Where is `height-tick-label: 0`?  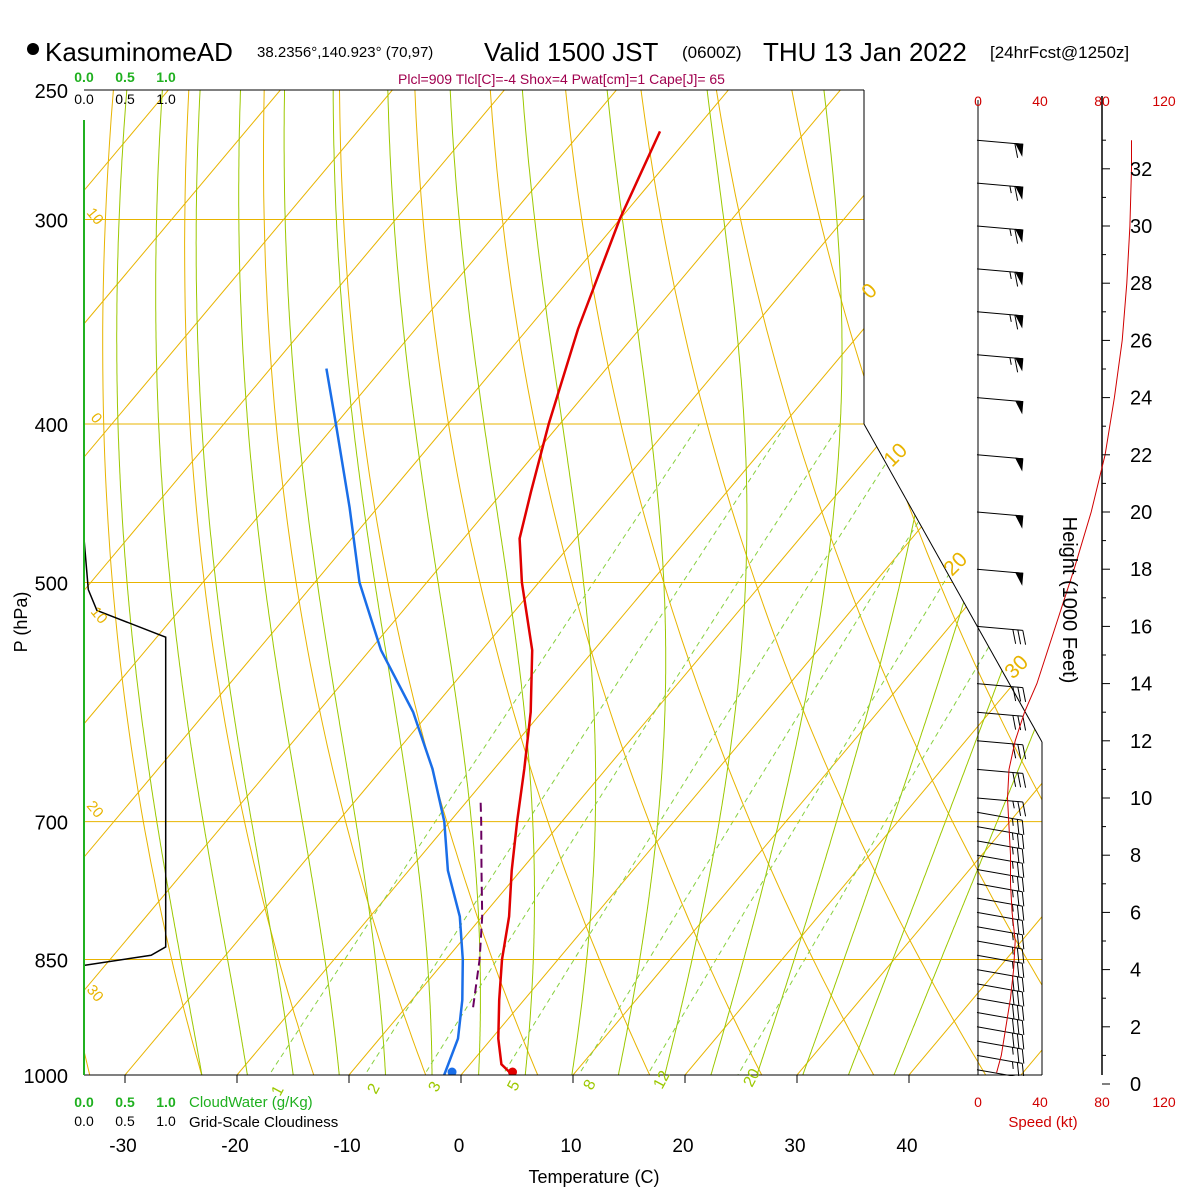
height-tick-label: 0 is located at coordinates (1135, 1085).